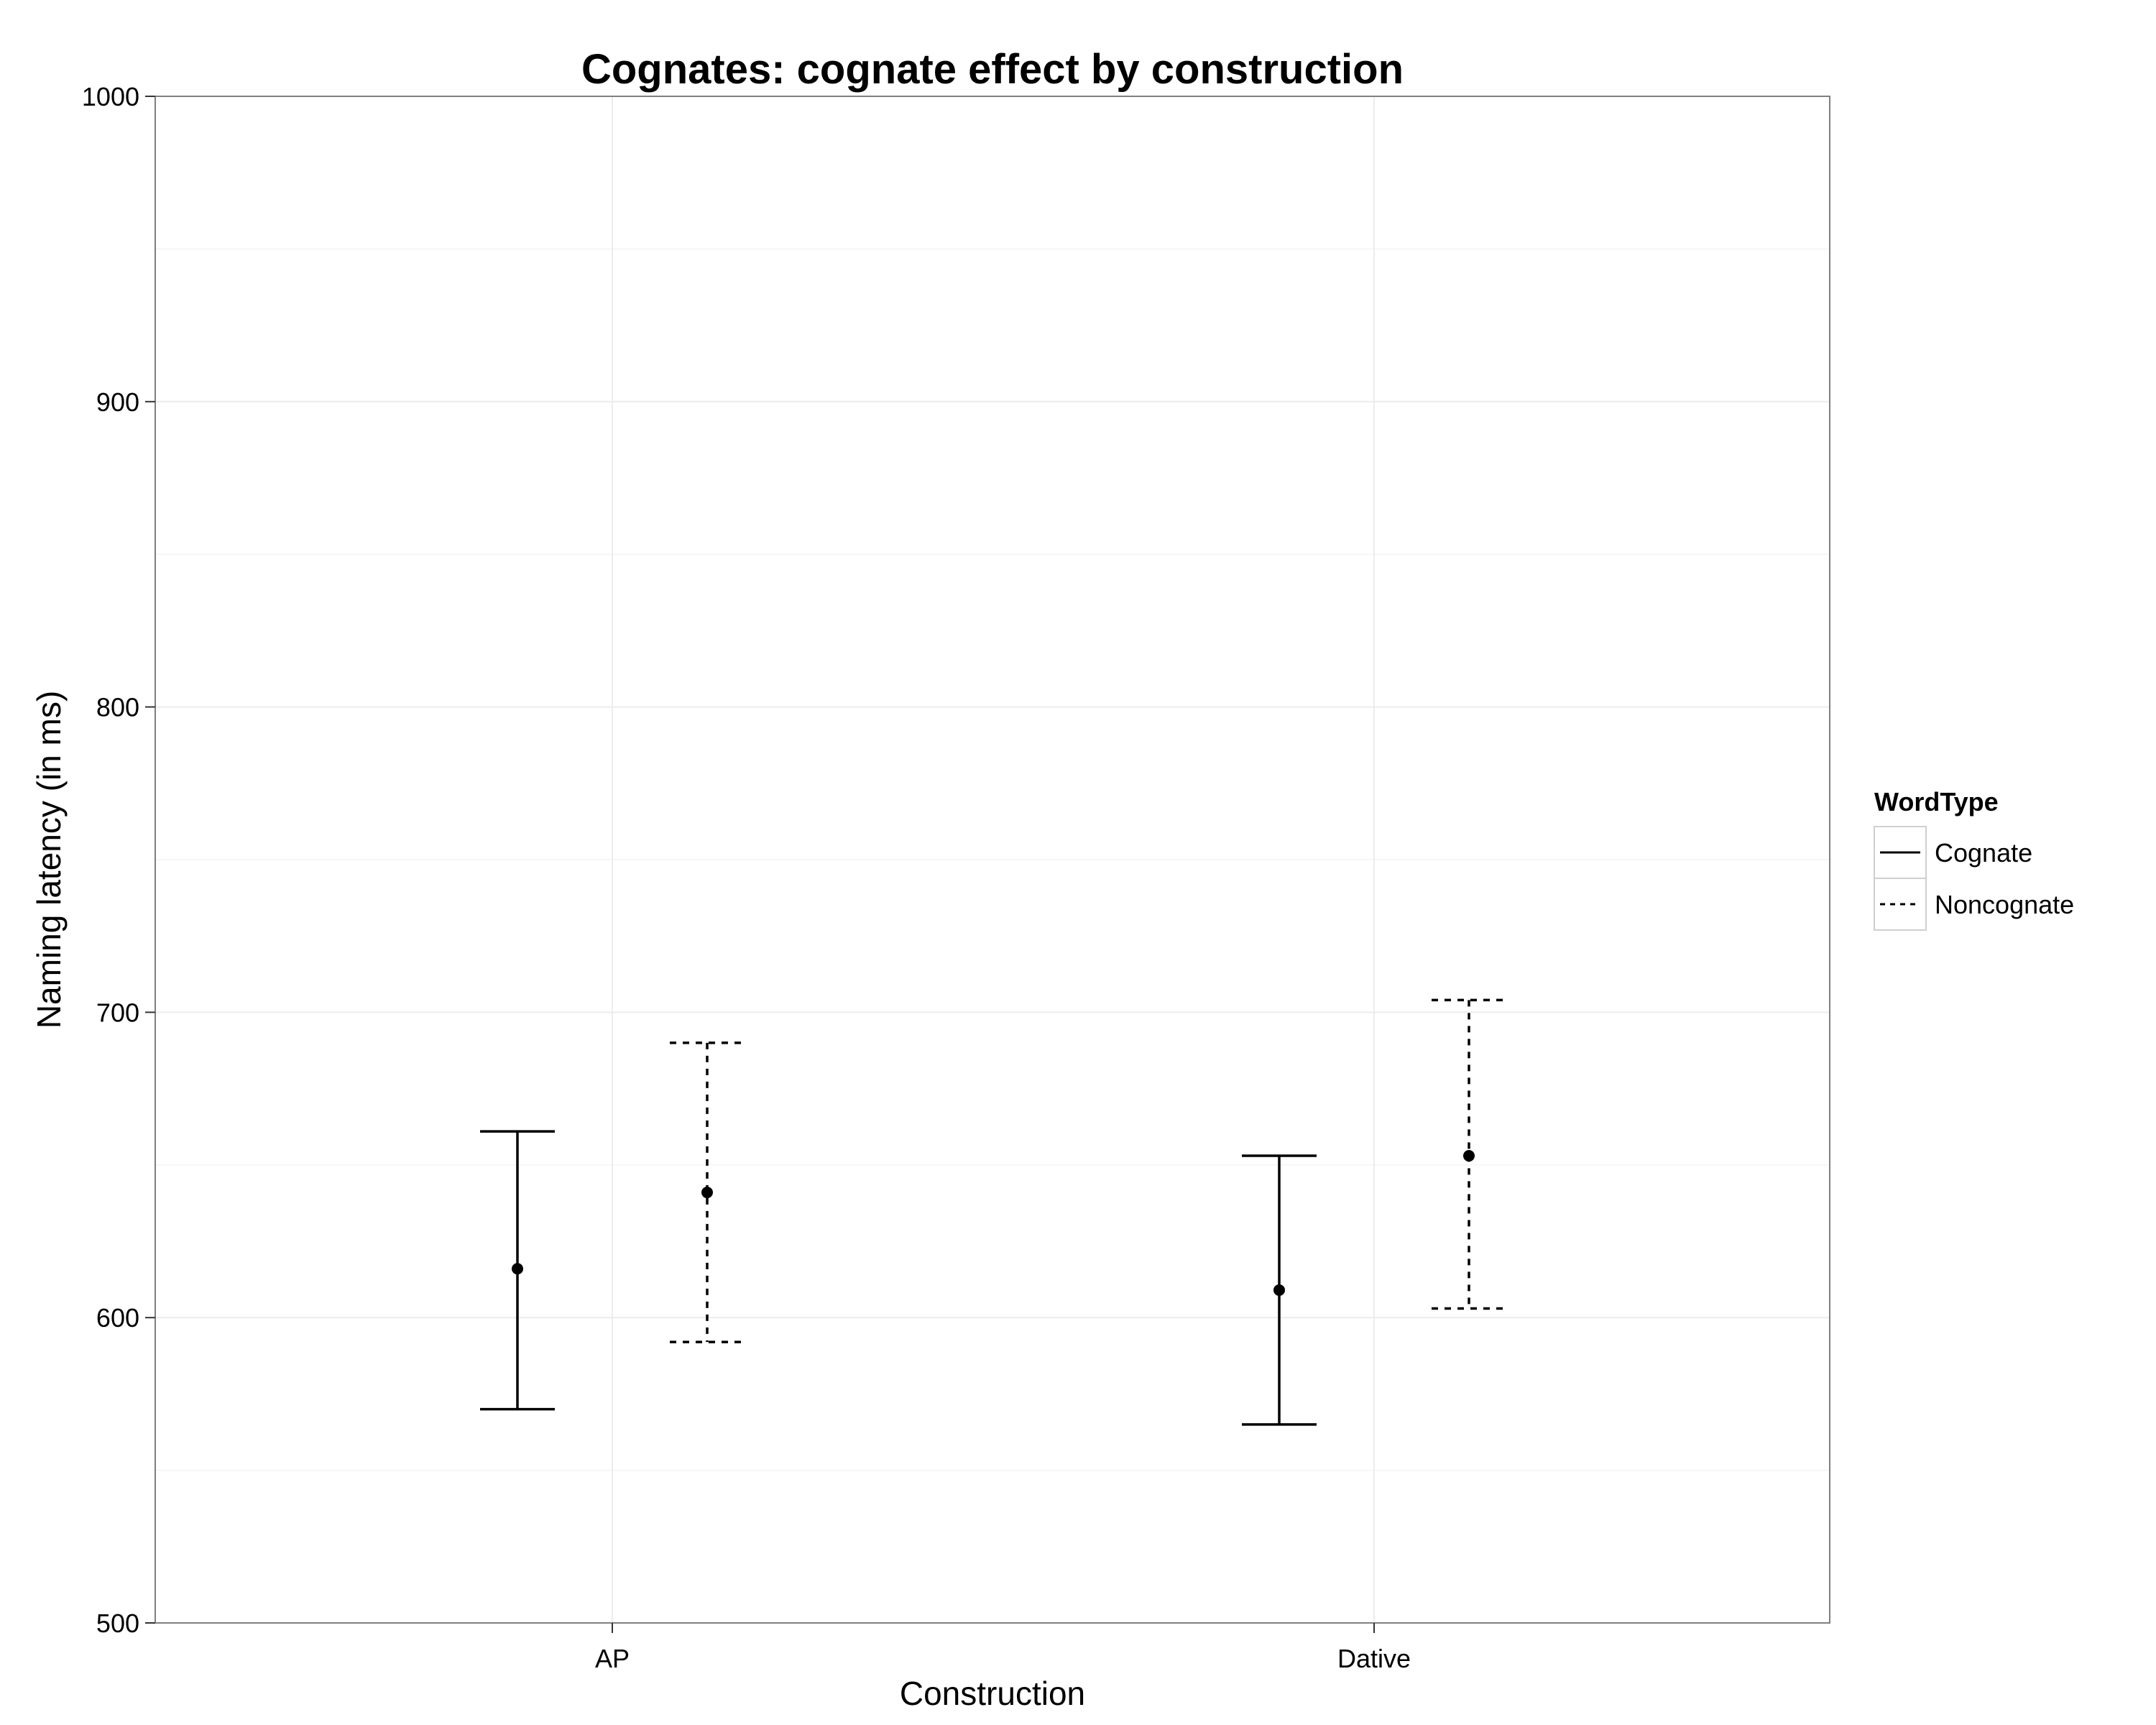 Image resolution: width=2156 pixels, height=1725 pixels. Describe the element at coordinates (118, 402) in the screenshot. I see `y-tick-label: 900` at that location.